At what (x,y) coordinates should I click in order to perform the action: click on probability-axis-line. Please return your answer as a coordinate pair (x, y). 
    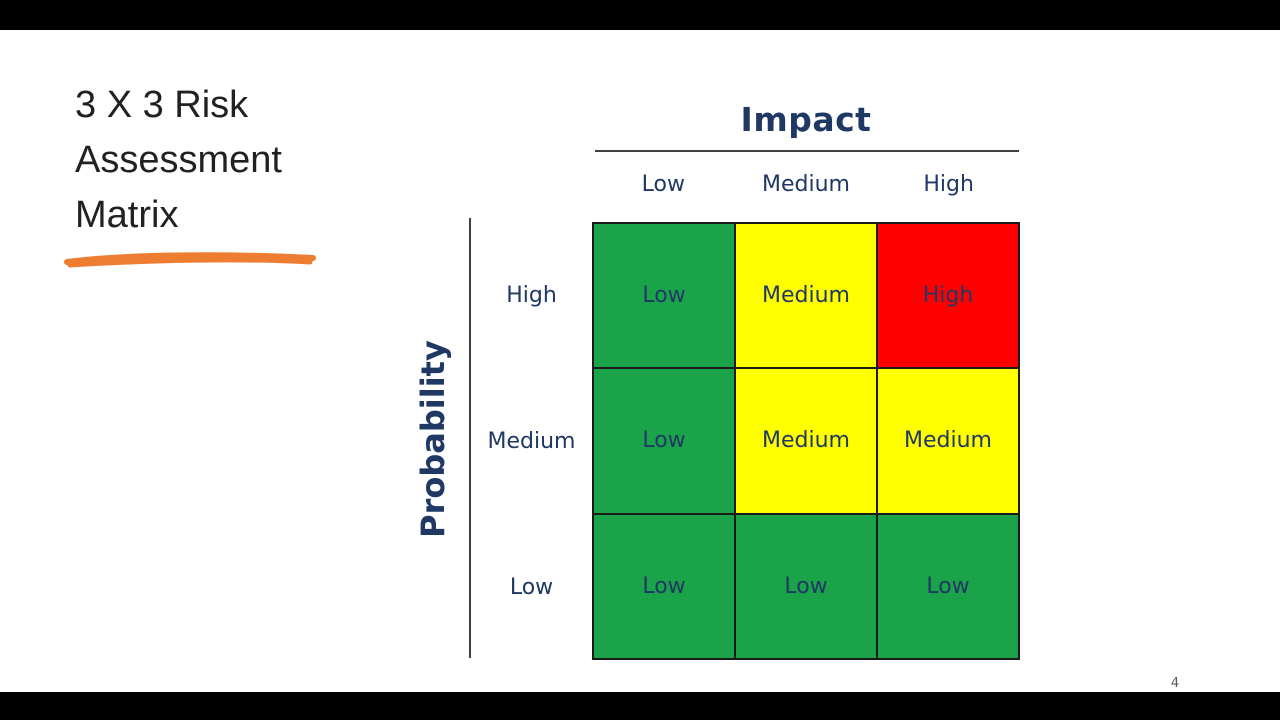
    Looking at the image, I should click on (470, 438).